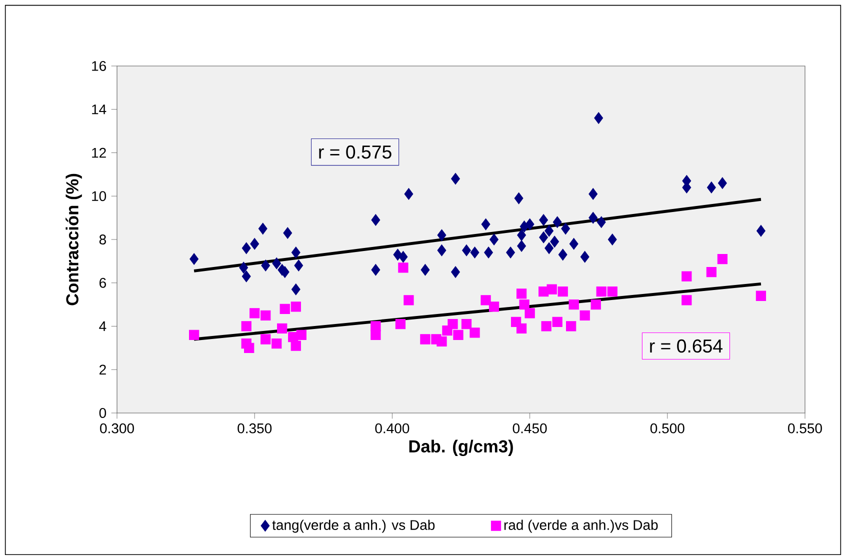 The image size is (846, 560). I want to click on y-tick-label: 16, so click(99, 66).